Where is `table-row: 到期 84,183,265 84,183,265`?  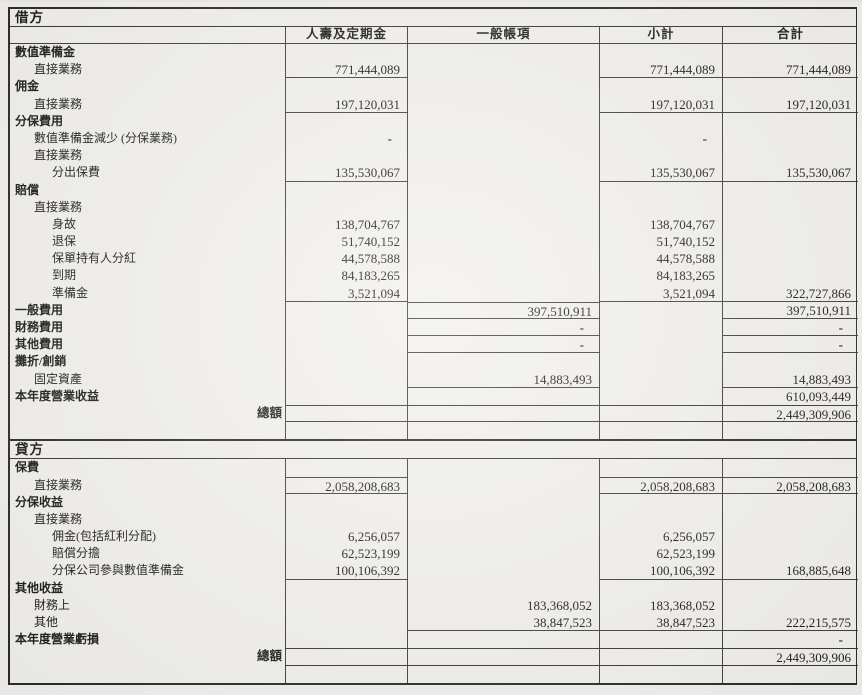
table-row: 到期 84,183,265 84,183,265 is located at coordinates (433, 276).